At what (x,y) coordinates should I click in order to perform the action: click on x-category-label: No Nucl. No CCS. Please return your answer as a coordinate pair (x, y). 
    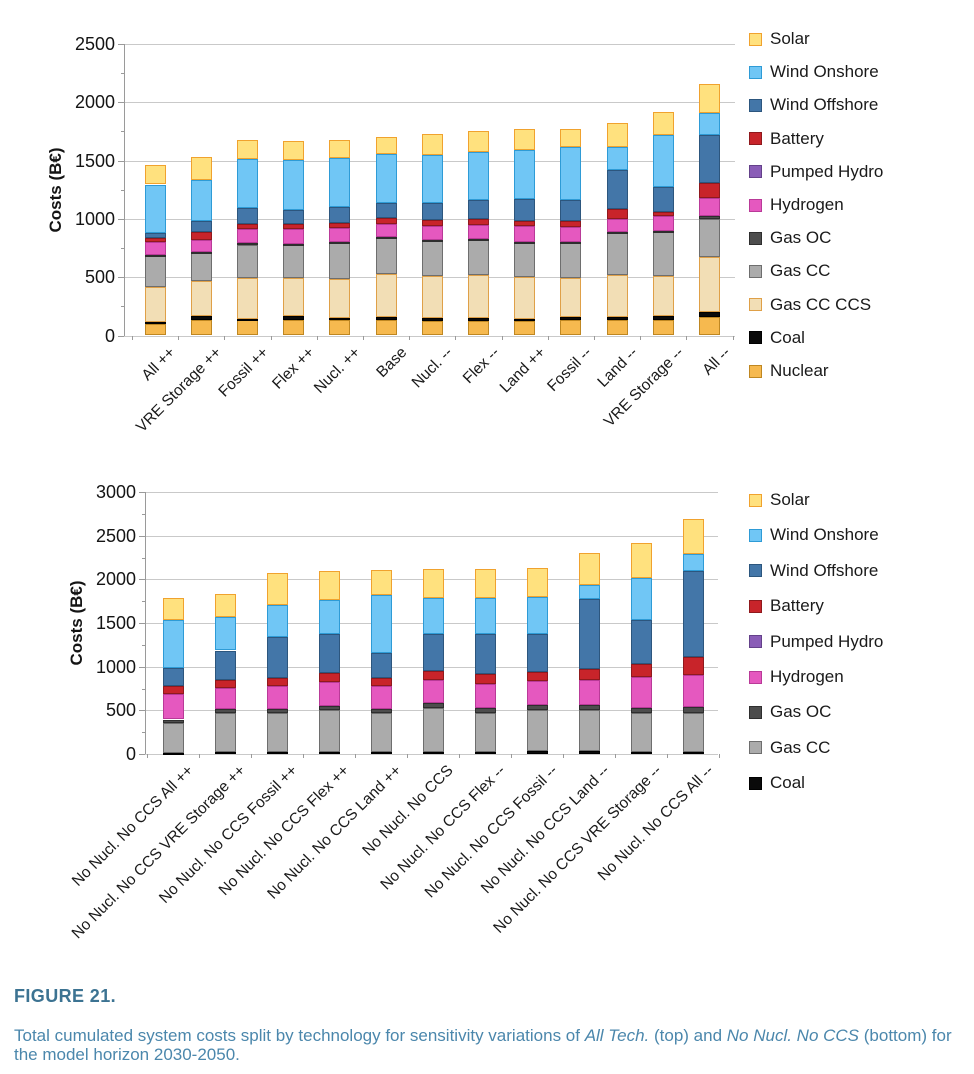
    Looking at the image, I should click on (408, 811).